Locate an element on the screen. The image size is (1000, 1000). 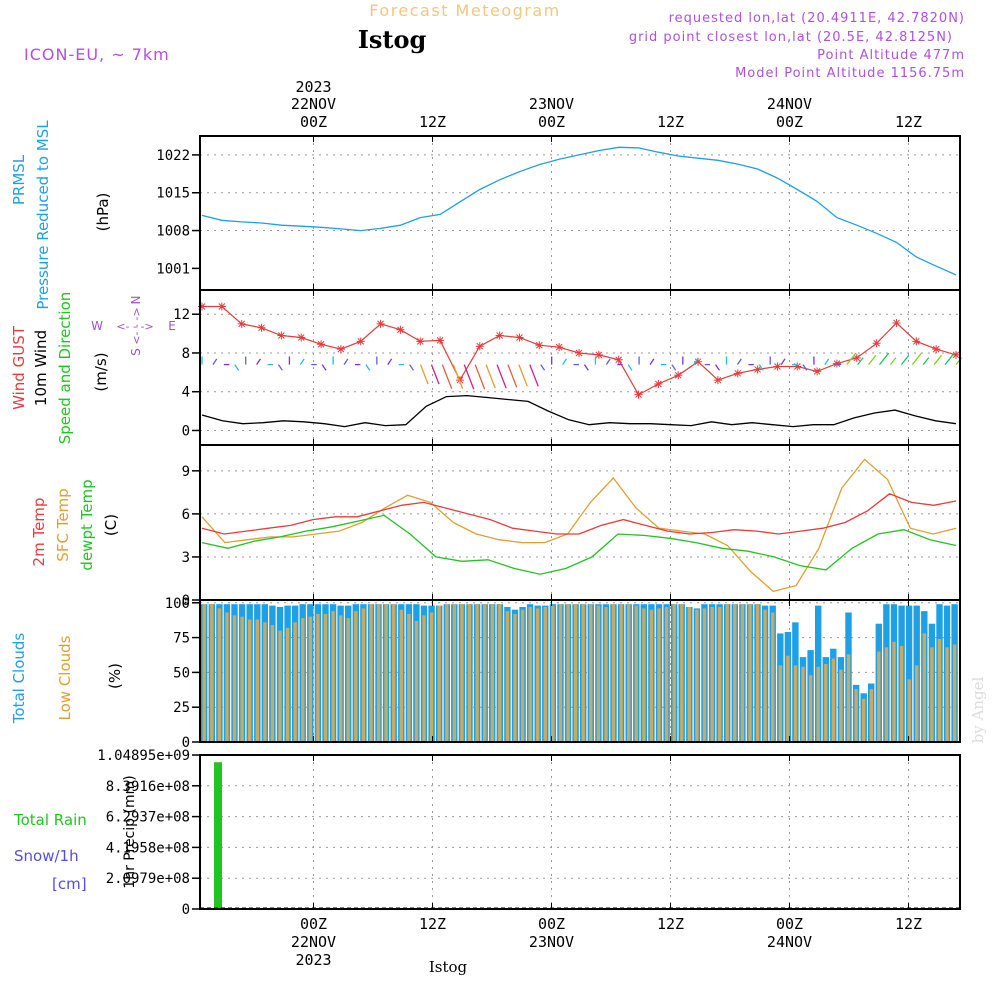
wind-series-line is located at coordinates (579, 411).